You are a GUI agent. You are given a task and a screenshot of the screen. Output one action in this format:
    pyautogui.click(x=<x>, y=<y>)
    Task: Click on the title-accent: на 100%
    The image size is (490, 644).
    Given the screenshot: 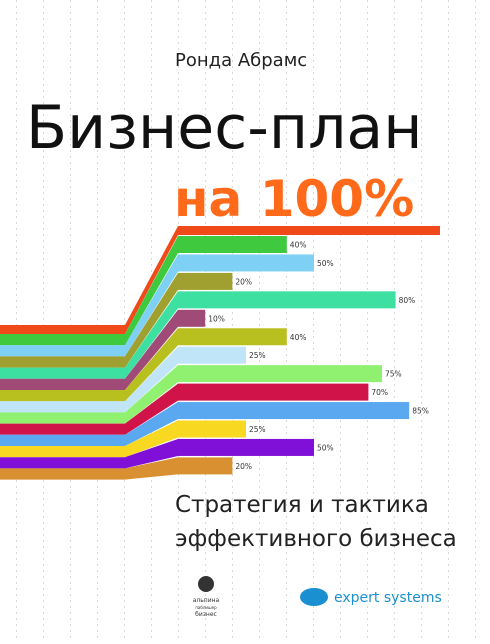 What is the action you would take?
    pyautogui.click(x=294, y=199)
    